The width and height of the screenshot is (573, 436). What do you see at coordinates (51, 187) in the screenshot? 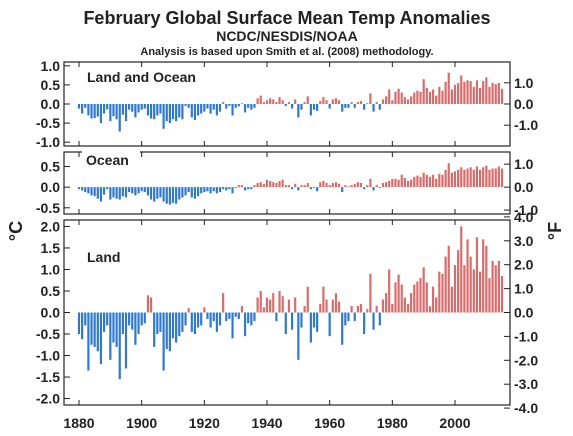
I see `left-tick-label: 0.0` at bounding box center [51, 187].